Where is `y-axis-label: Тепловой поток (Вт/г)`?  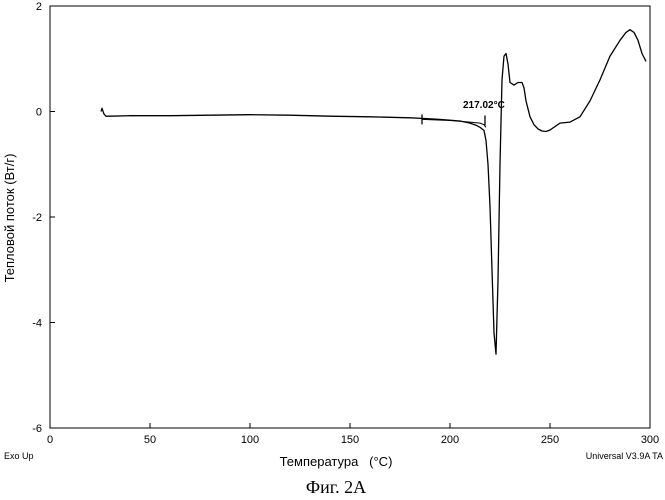
y-axis-label: Тепловой поток (Вт/г) is located at coordinates (9, 218).